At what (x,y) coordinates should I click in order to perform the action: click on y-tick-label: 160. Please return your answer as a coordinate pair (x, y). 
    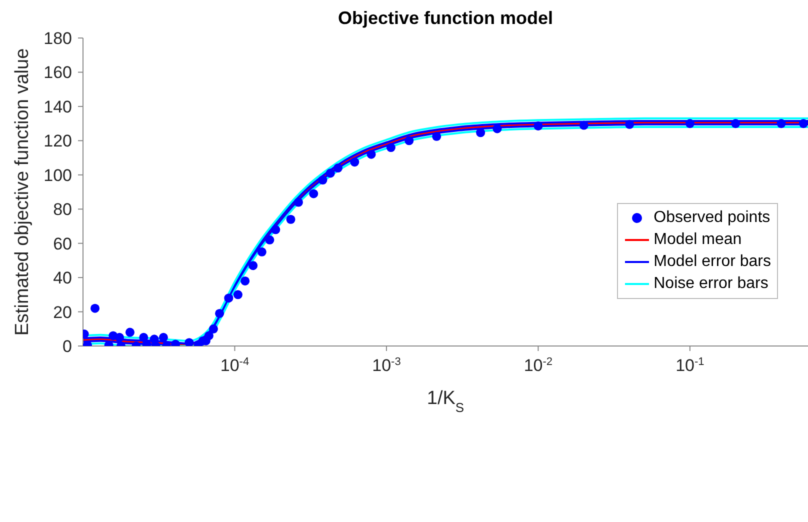
    Looking at the image, I should click on (58, 72).